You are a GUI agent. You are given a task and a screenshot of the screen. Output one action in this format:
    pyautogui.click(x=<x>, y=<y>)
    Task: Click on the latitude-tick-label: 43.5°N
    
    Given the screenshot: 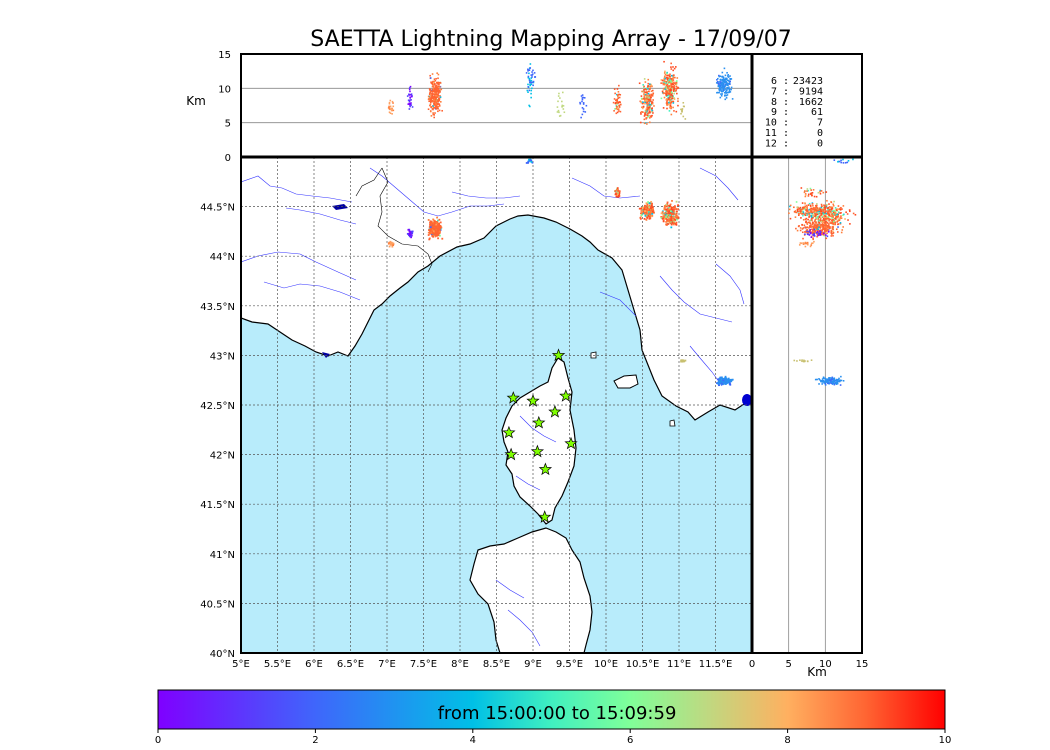 What is the action you would take?
    pyautogui.click(x=217, y=307)
    